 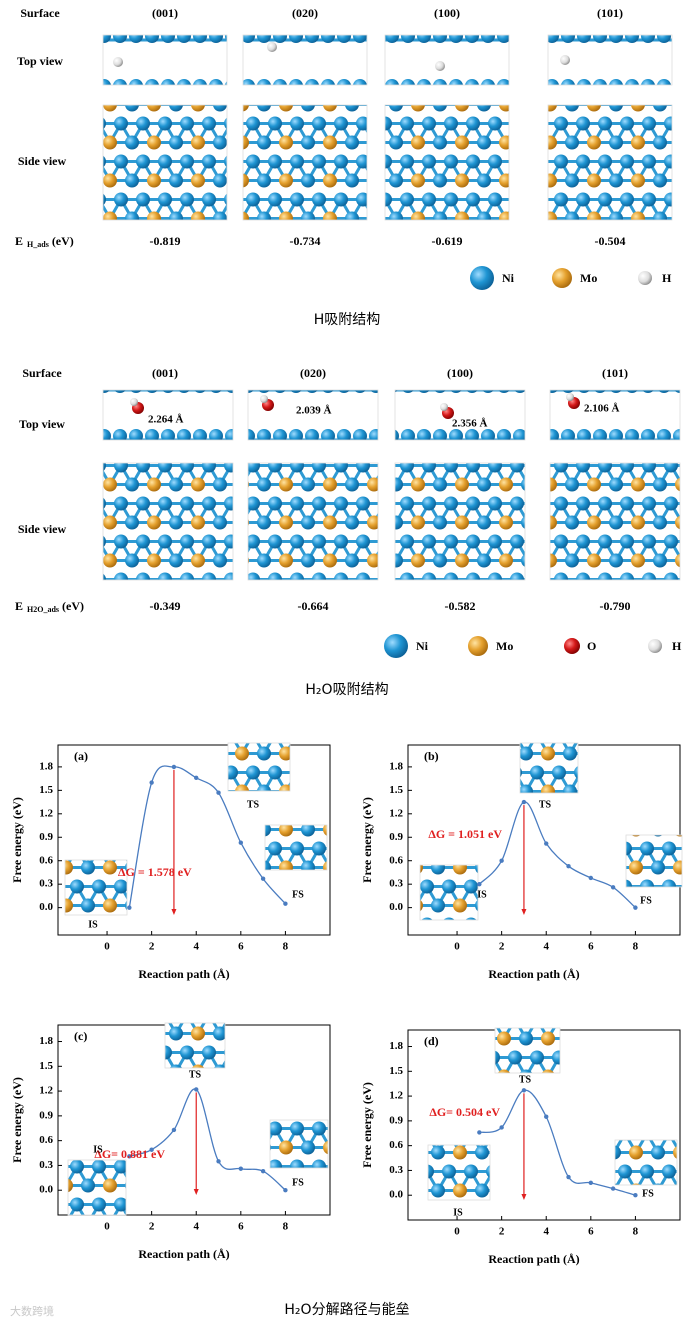 I want to click on legend-h, so click(x=655, y=646).